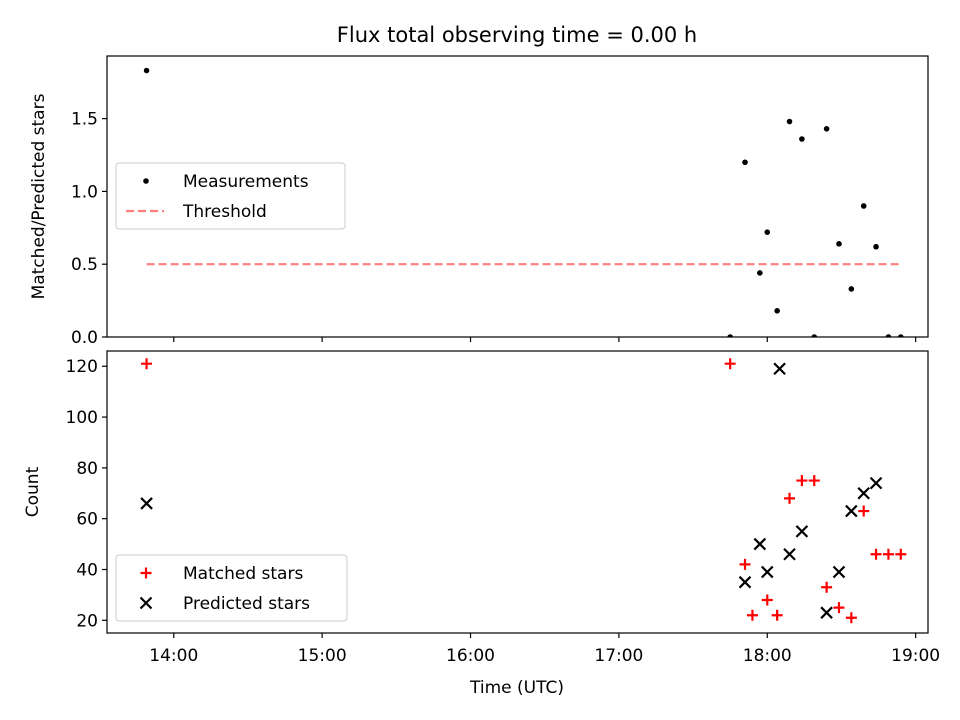 This screenshot has width=960, height=720. Describe the element at coordinates (246, 182) in the screenshot. I see `measurements-legend-label: Measurements` at that location.